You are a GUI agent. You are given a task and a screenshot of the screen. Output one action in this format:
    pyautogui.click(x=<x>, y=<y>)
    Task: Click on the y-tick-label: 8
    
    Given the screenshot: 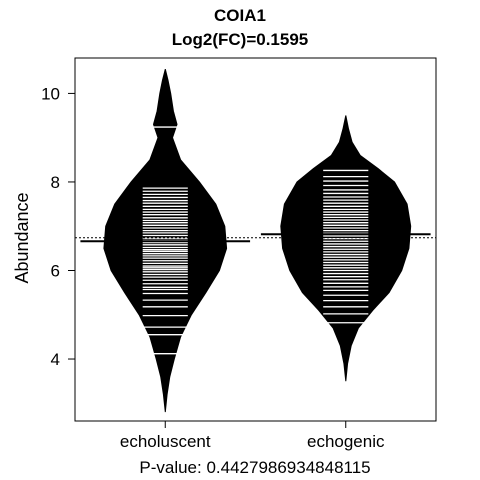 What is the action you would take?
    pyautogui.click(x=55, y=182)
    